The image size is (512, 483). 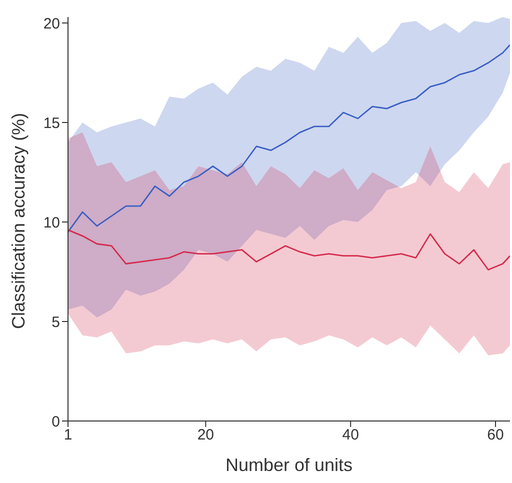 I want to click on y-tick-label: 10, so click(x=51, y=223).